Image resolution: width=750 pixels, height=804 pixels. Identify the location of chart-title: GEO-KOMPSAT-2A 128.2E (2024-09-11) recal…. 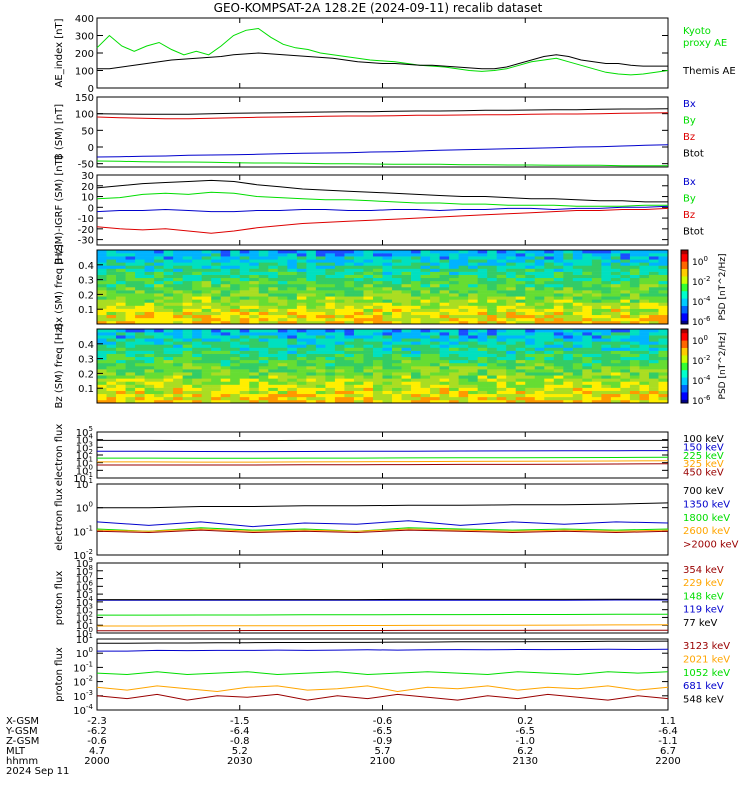
(378, 8).